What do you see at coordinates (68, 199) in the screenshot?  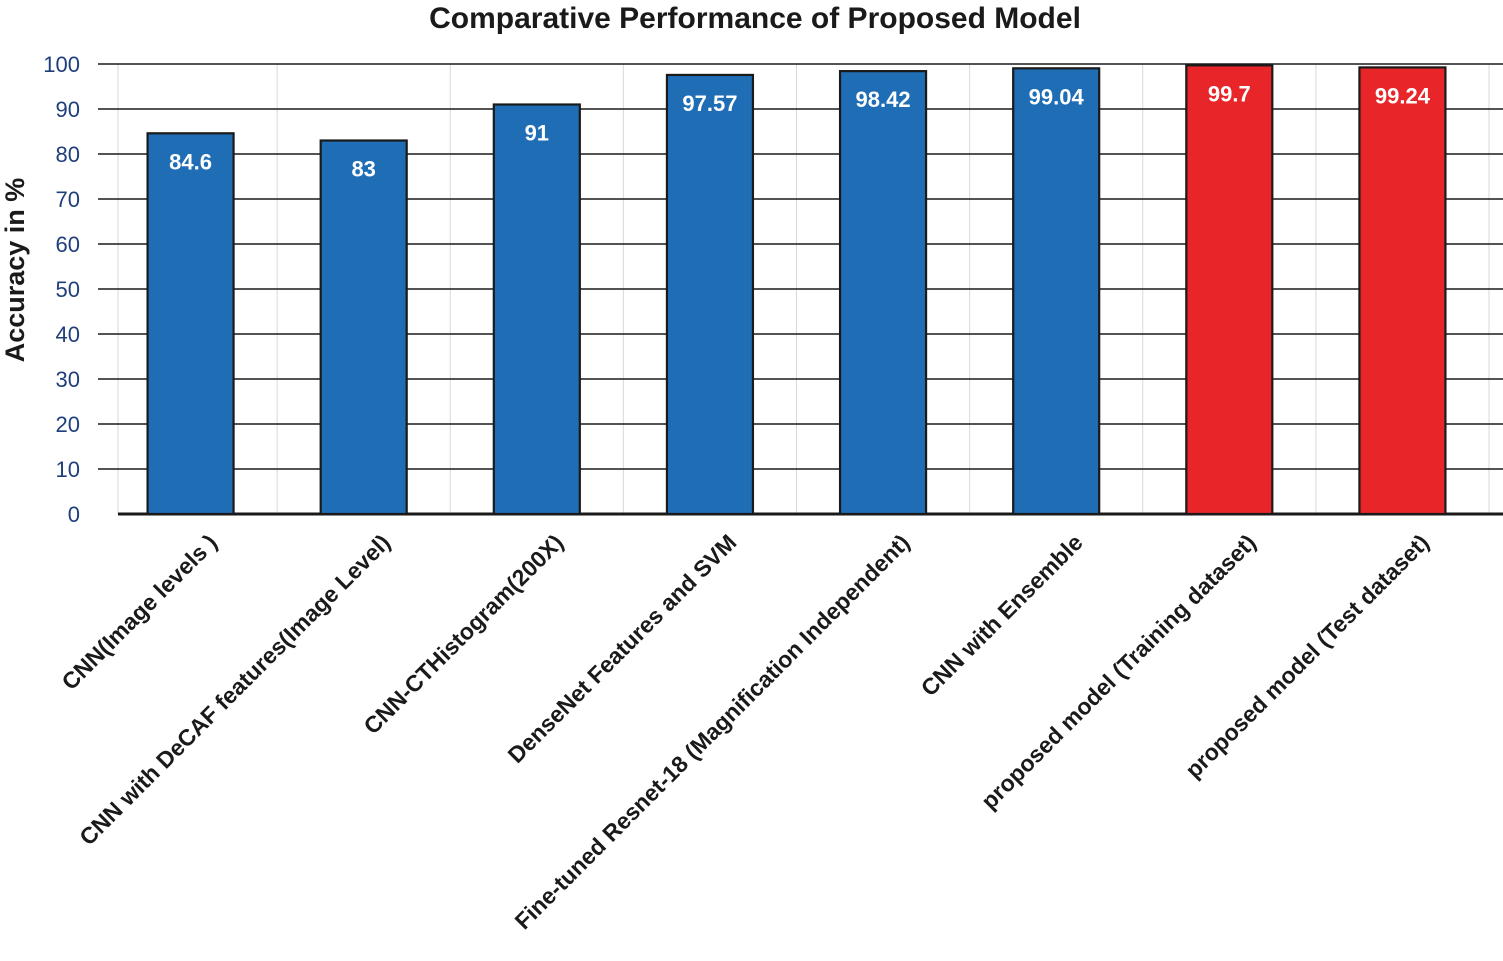 I see `y-tick-label: 70` at bounding box center [68, 199].